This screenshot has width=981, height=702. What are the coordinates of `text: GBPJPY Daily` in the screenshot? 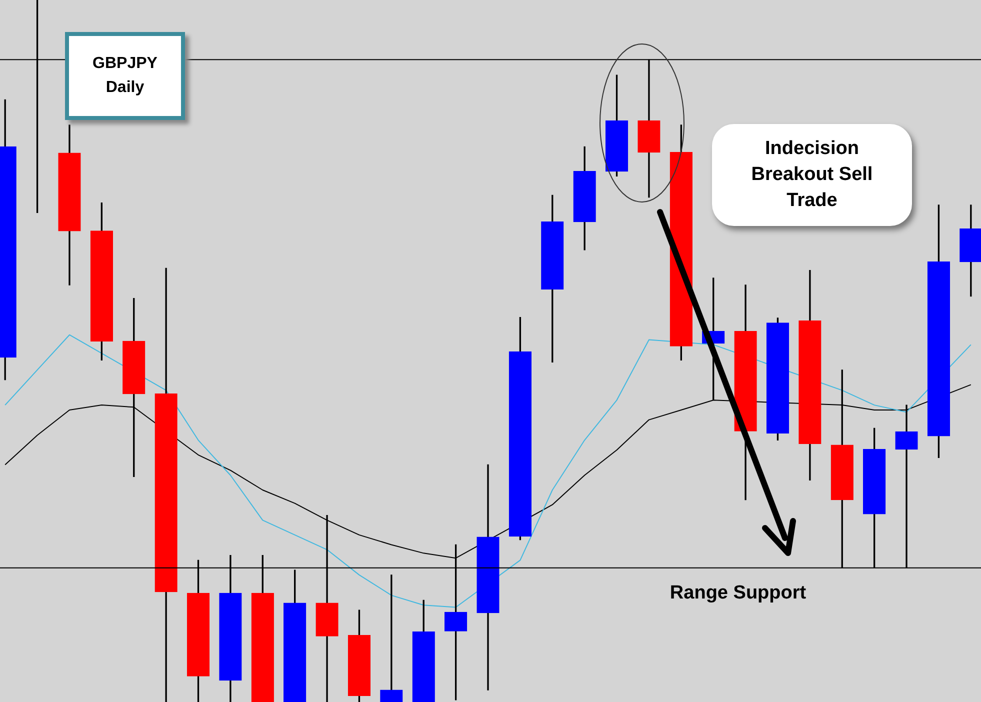 It's located at (125, 76).